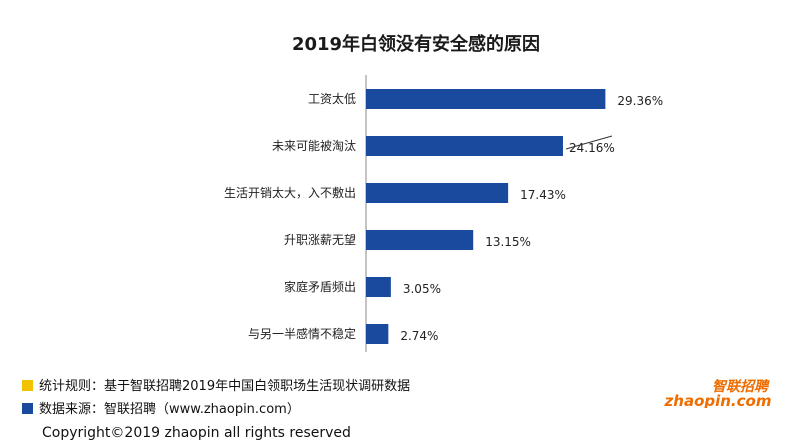  Describe the element at coordinates (416, 44) in the screenshot. I see `chart-title: 2019年白领没有安全感的原因` at that location.